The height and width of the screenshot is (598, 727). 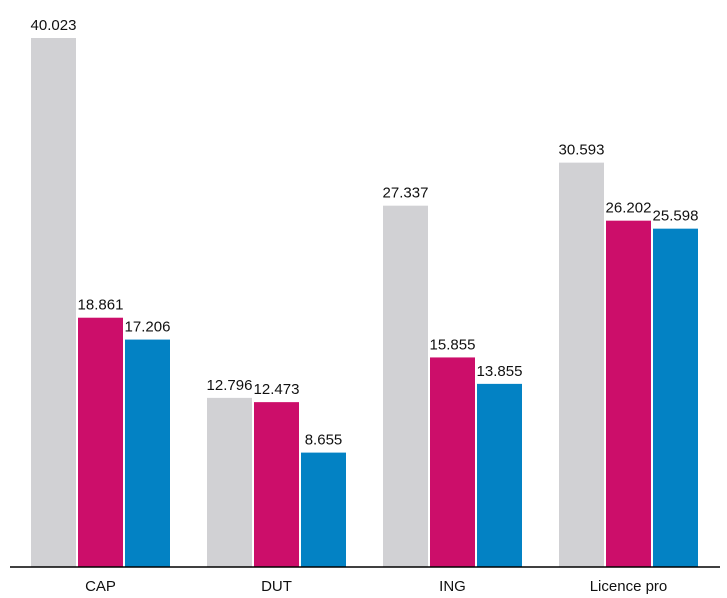 What do you see at coordinates (324, 440) in the screenshot?
I see `value-label: 8.655` at bounding box center [324, 440].